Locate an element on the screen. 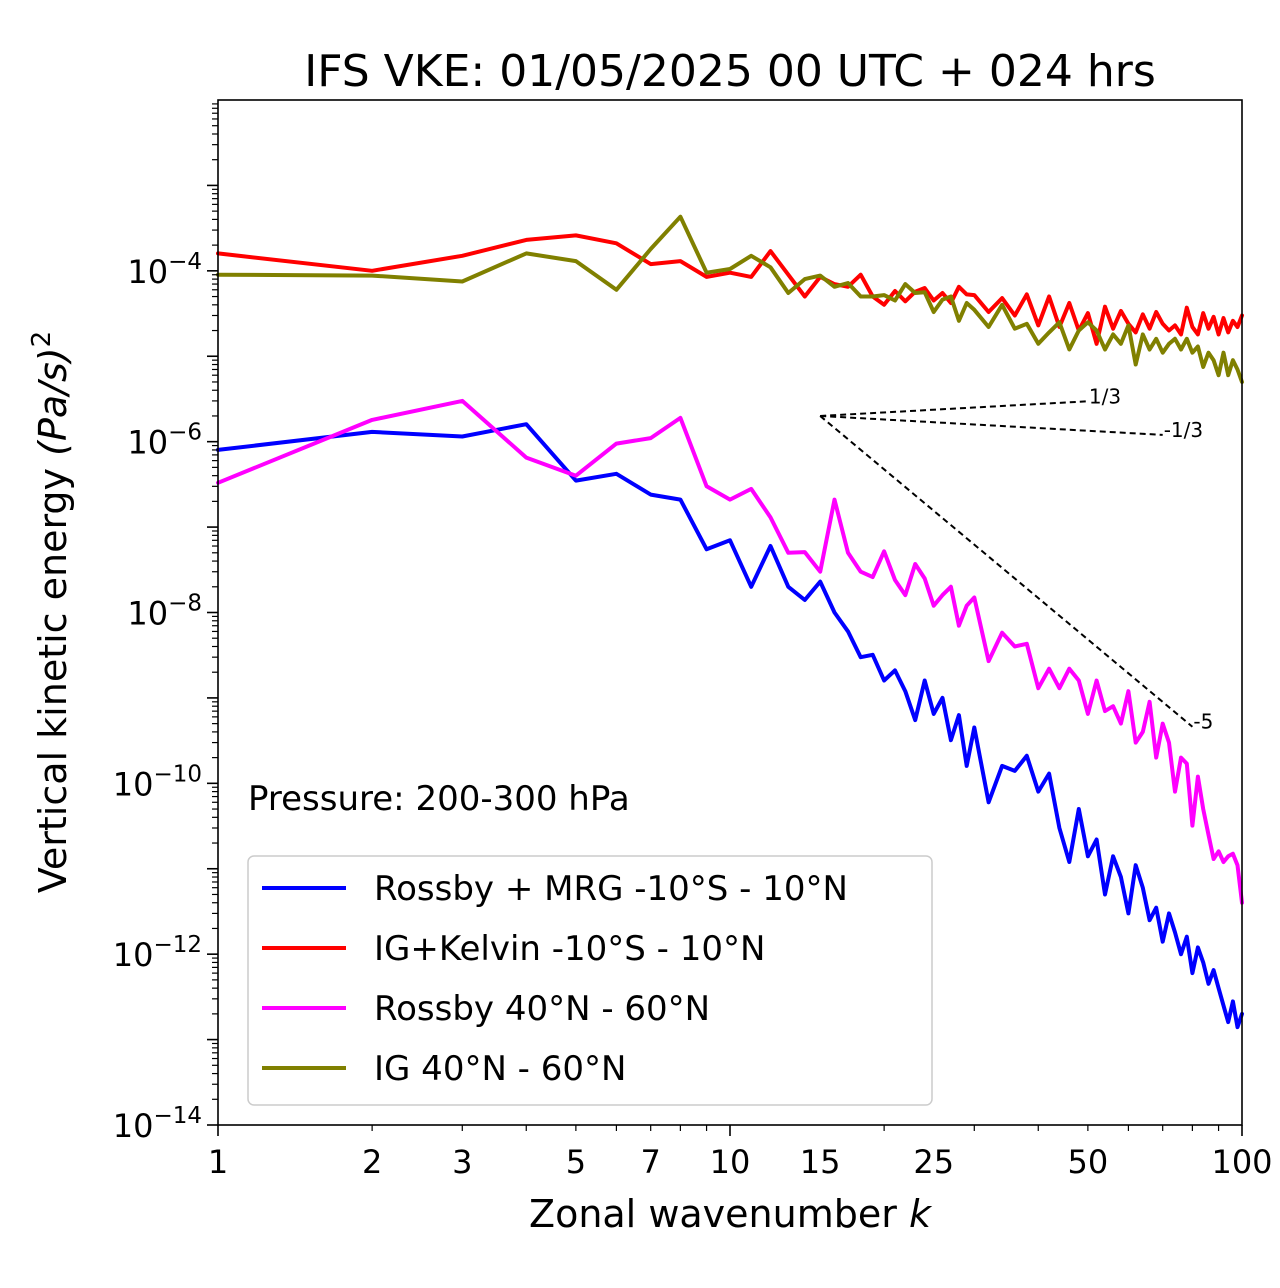 The image size is (1280, 1288). legend-box is located at coordinates (590, 980).